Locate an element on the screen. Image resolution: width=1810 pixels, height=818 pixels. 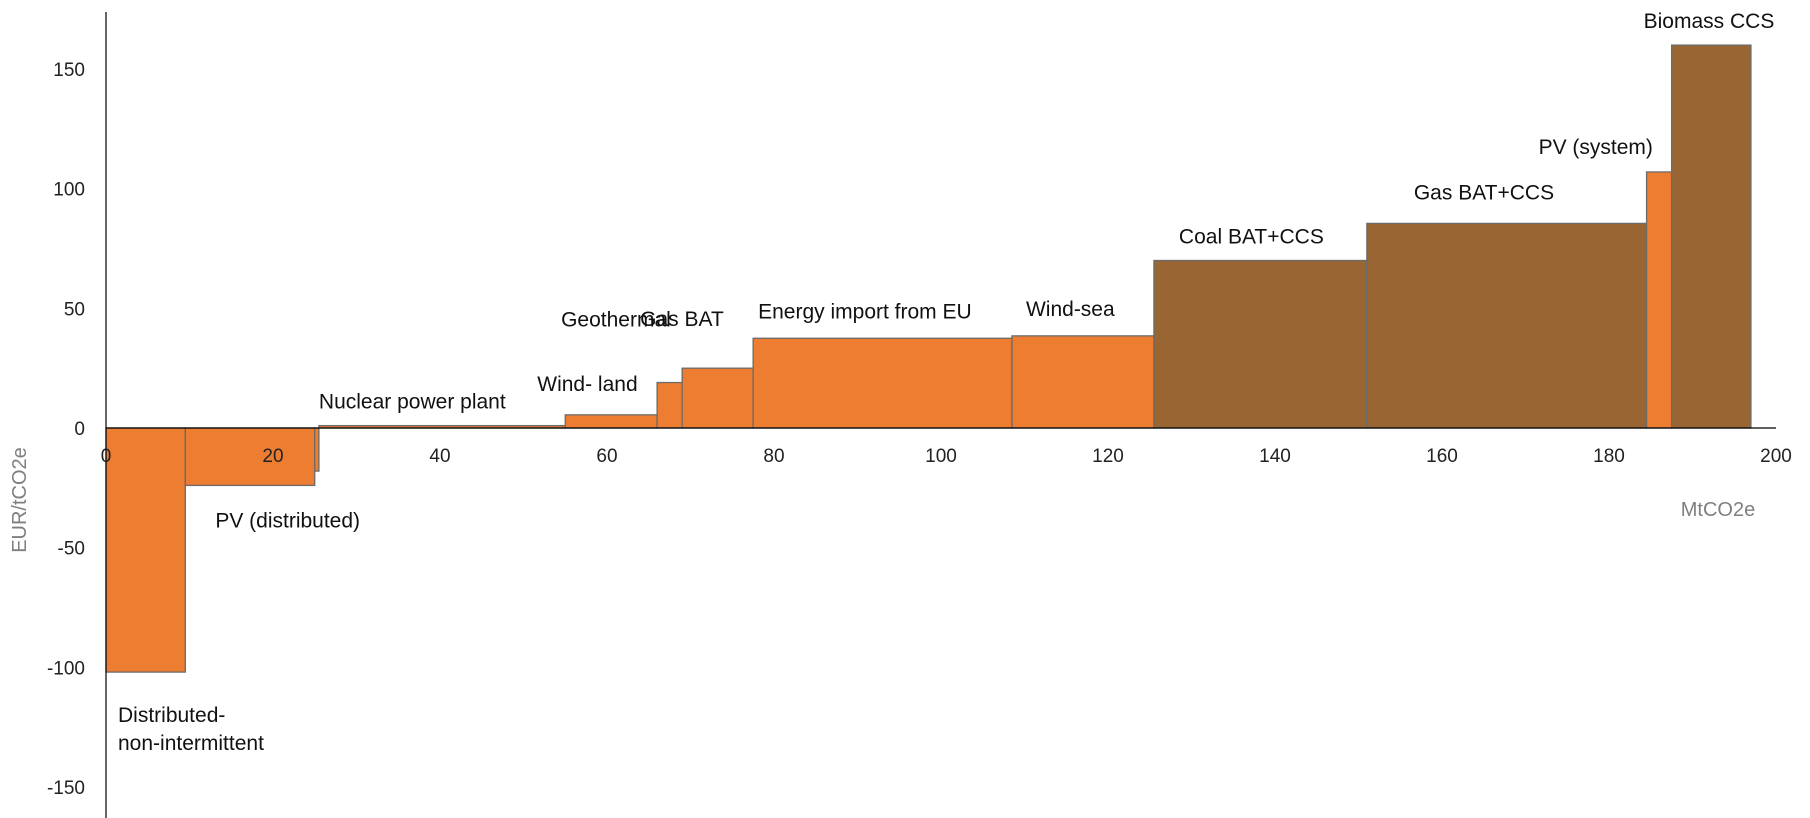
x-axis-title: MtCO2e is located at coordinates (1718, 510).